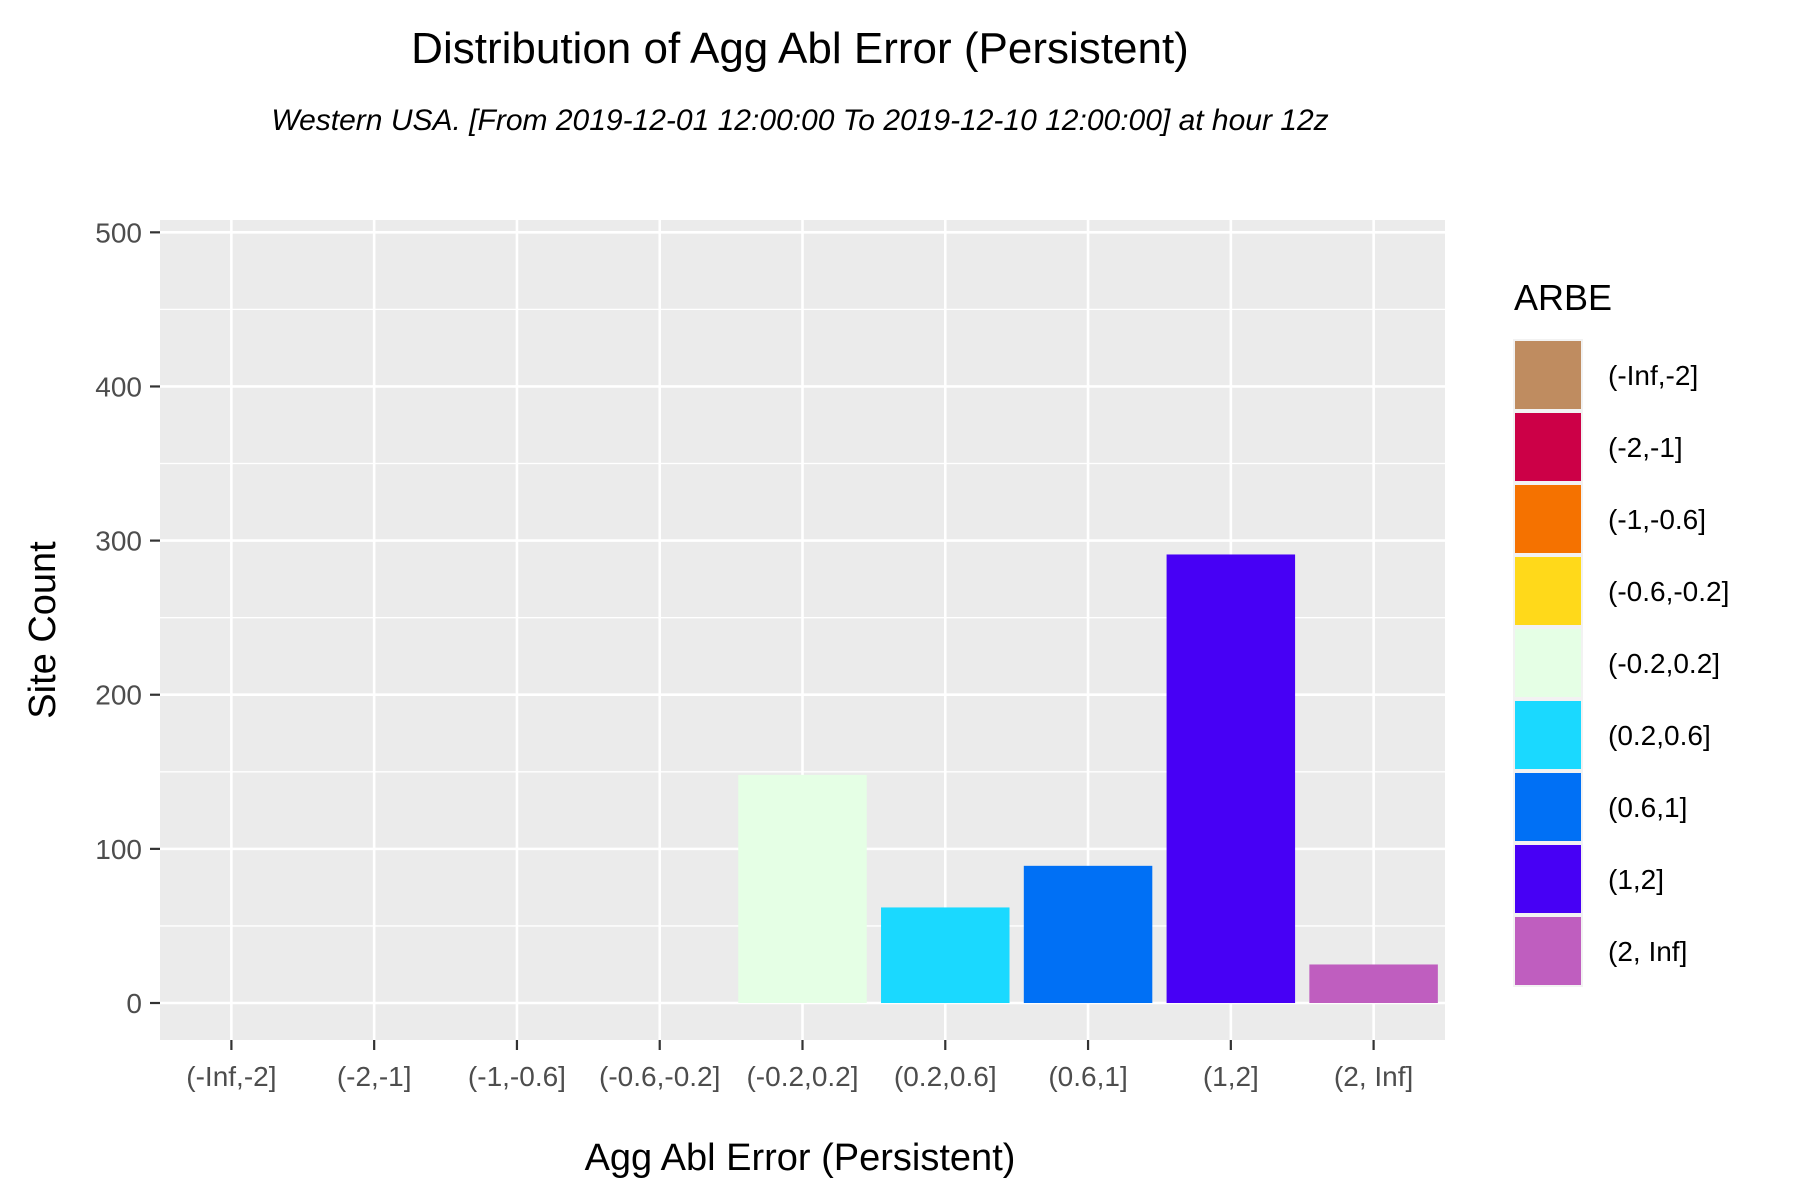 The width and height of the screenshot is (1800, 1200). Describe the element at coordinates (134, 1003) in the screenshot. I see `y-tick-label: 0` at that location.